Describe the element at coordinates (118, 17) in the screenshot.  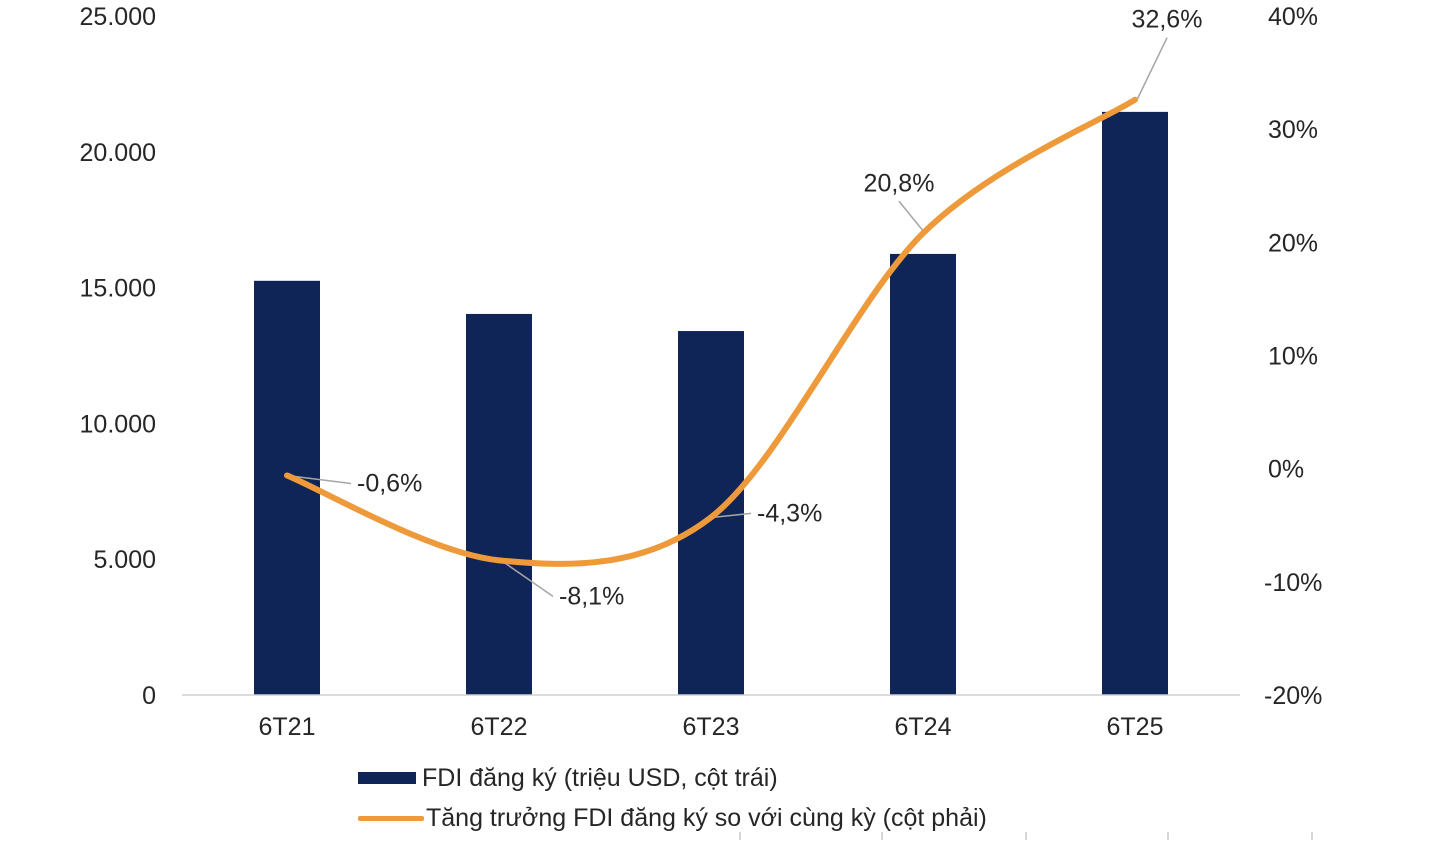
I see `y-tick-label: 25.000` at that location.